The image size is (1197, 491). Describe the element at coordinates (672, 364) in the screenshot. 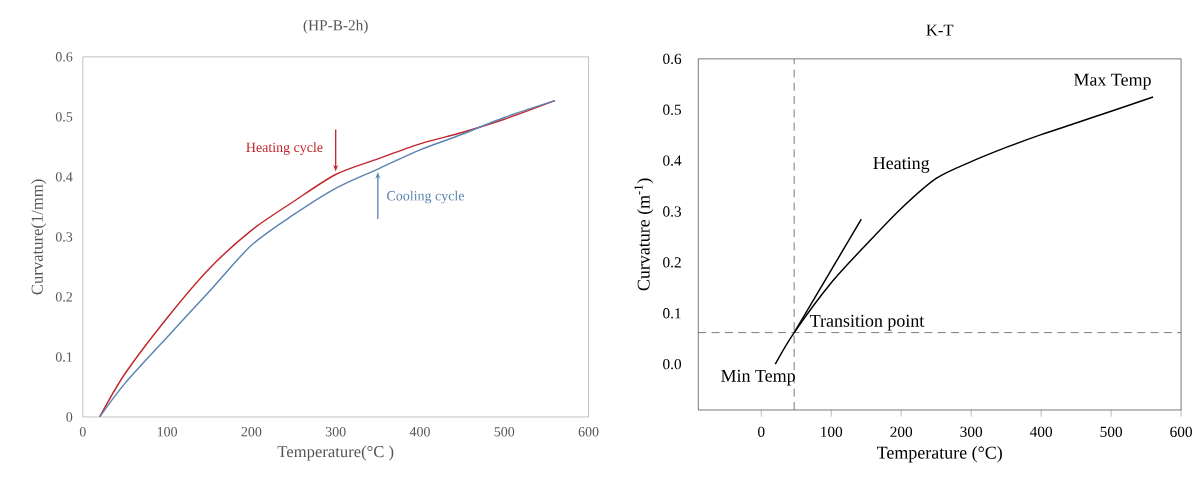

I see `y-tick-label: 0.0` at that location.